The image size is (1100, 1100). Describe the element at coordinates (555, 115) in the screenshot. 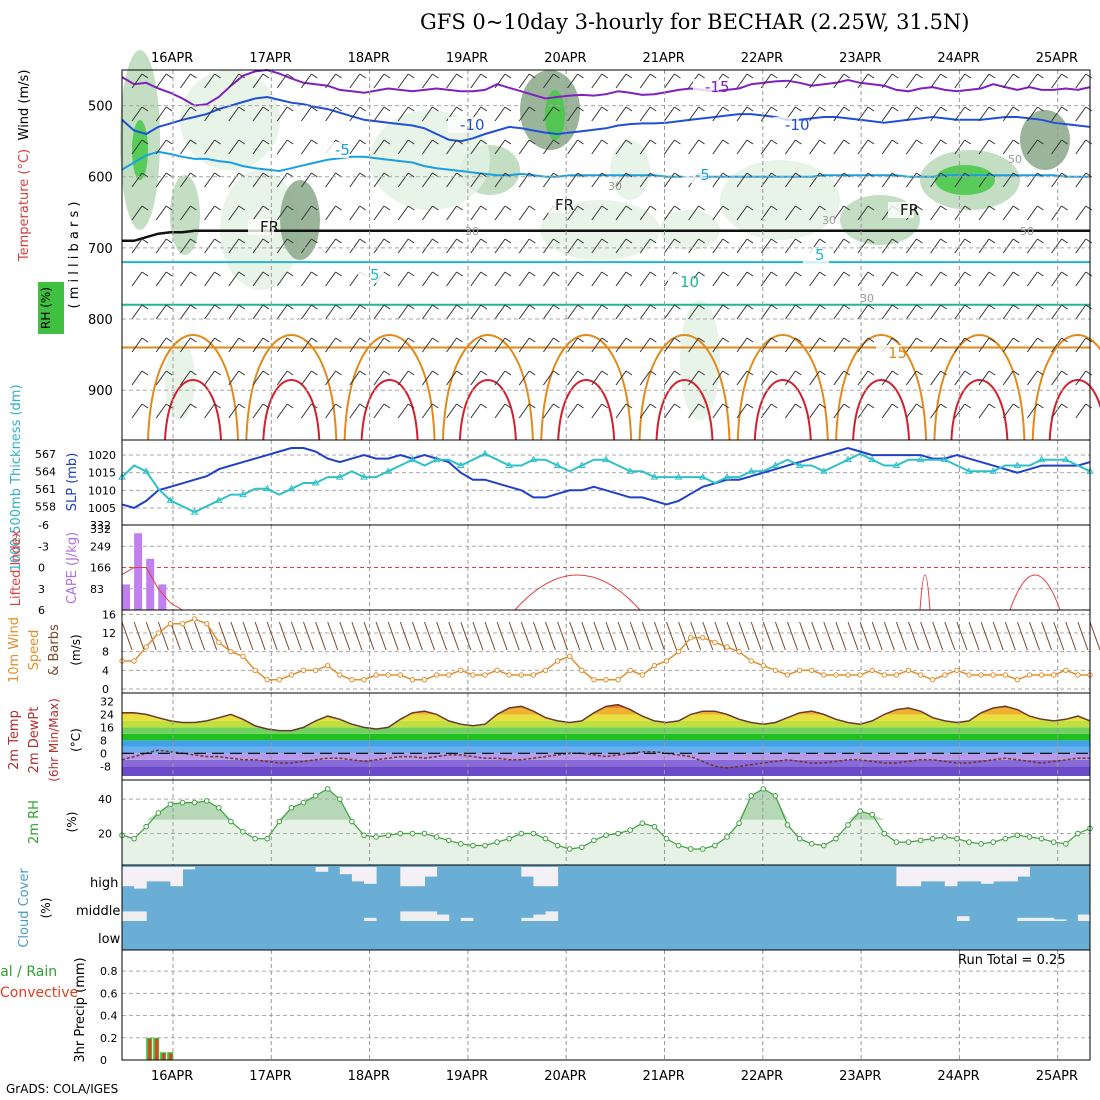

I see `rh-shading-region` at that location.